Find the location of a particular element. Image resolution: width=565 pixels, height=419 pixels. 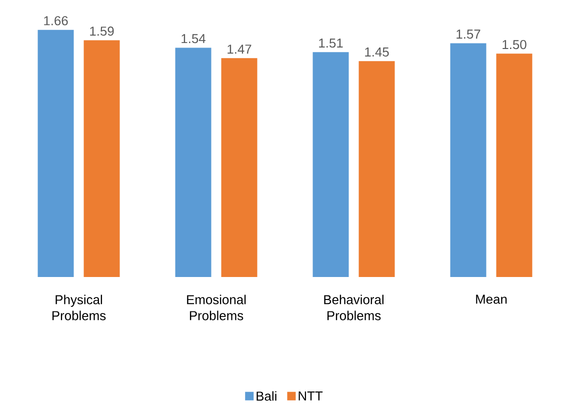

legend-label: Bali is located at coordinates (266, 396).